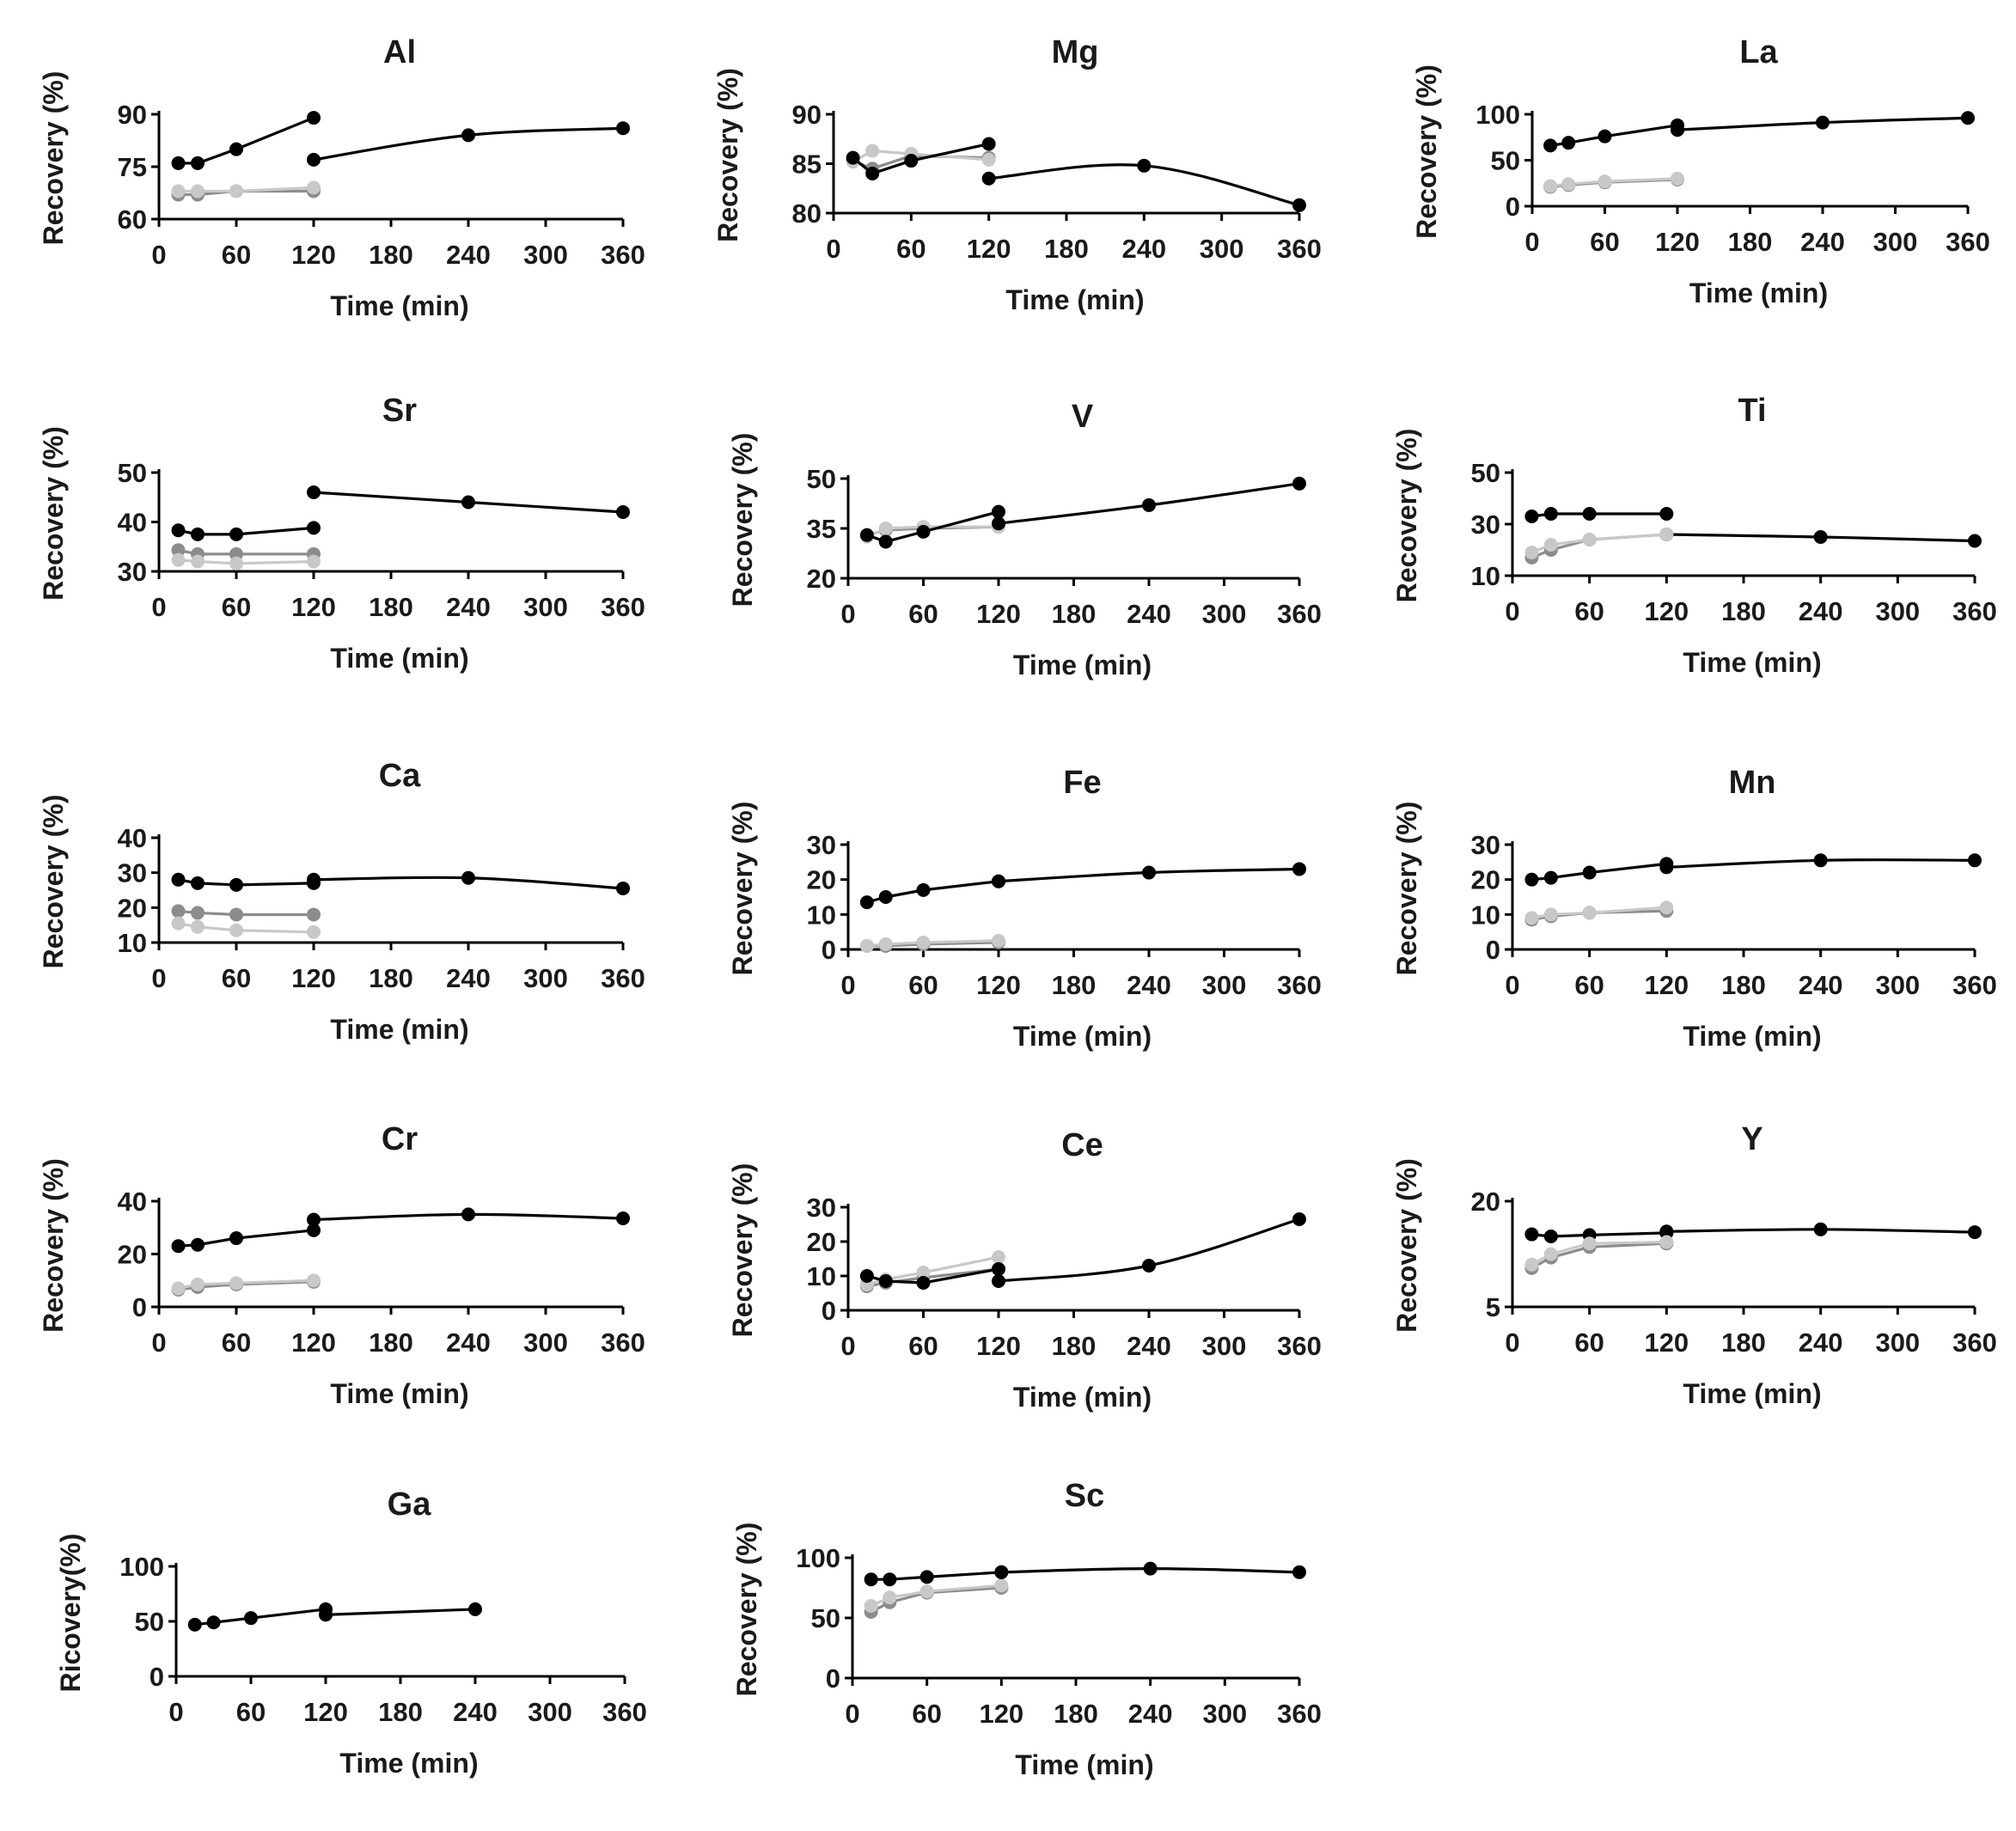  What do you see at coordinates (1486, 915) in the screenshot?
I see `y-tick-label: 10` at bounding box center [1486, 915].